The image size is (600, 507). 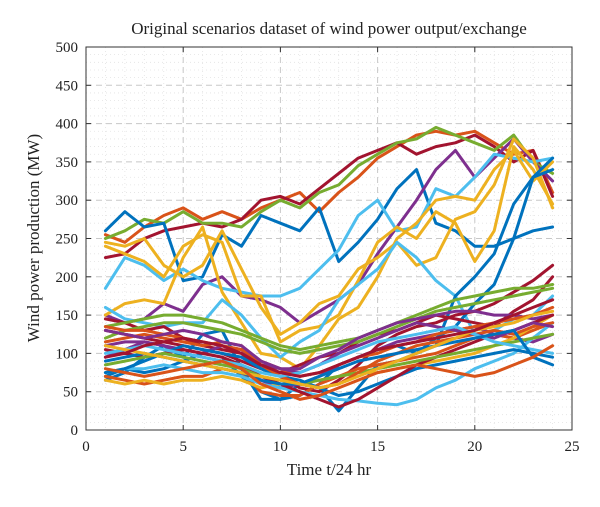 What do you see at coordinates (377, 447) in the screenshot?
I see `x-tick-label: 15` at bounding box center [377, 447].